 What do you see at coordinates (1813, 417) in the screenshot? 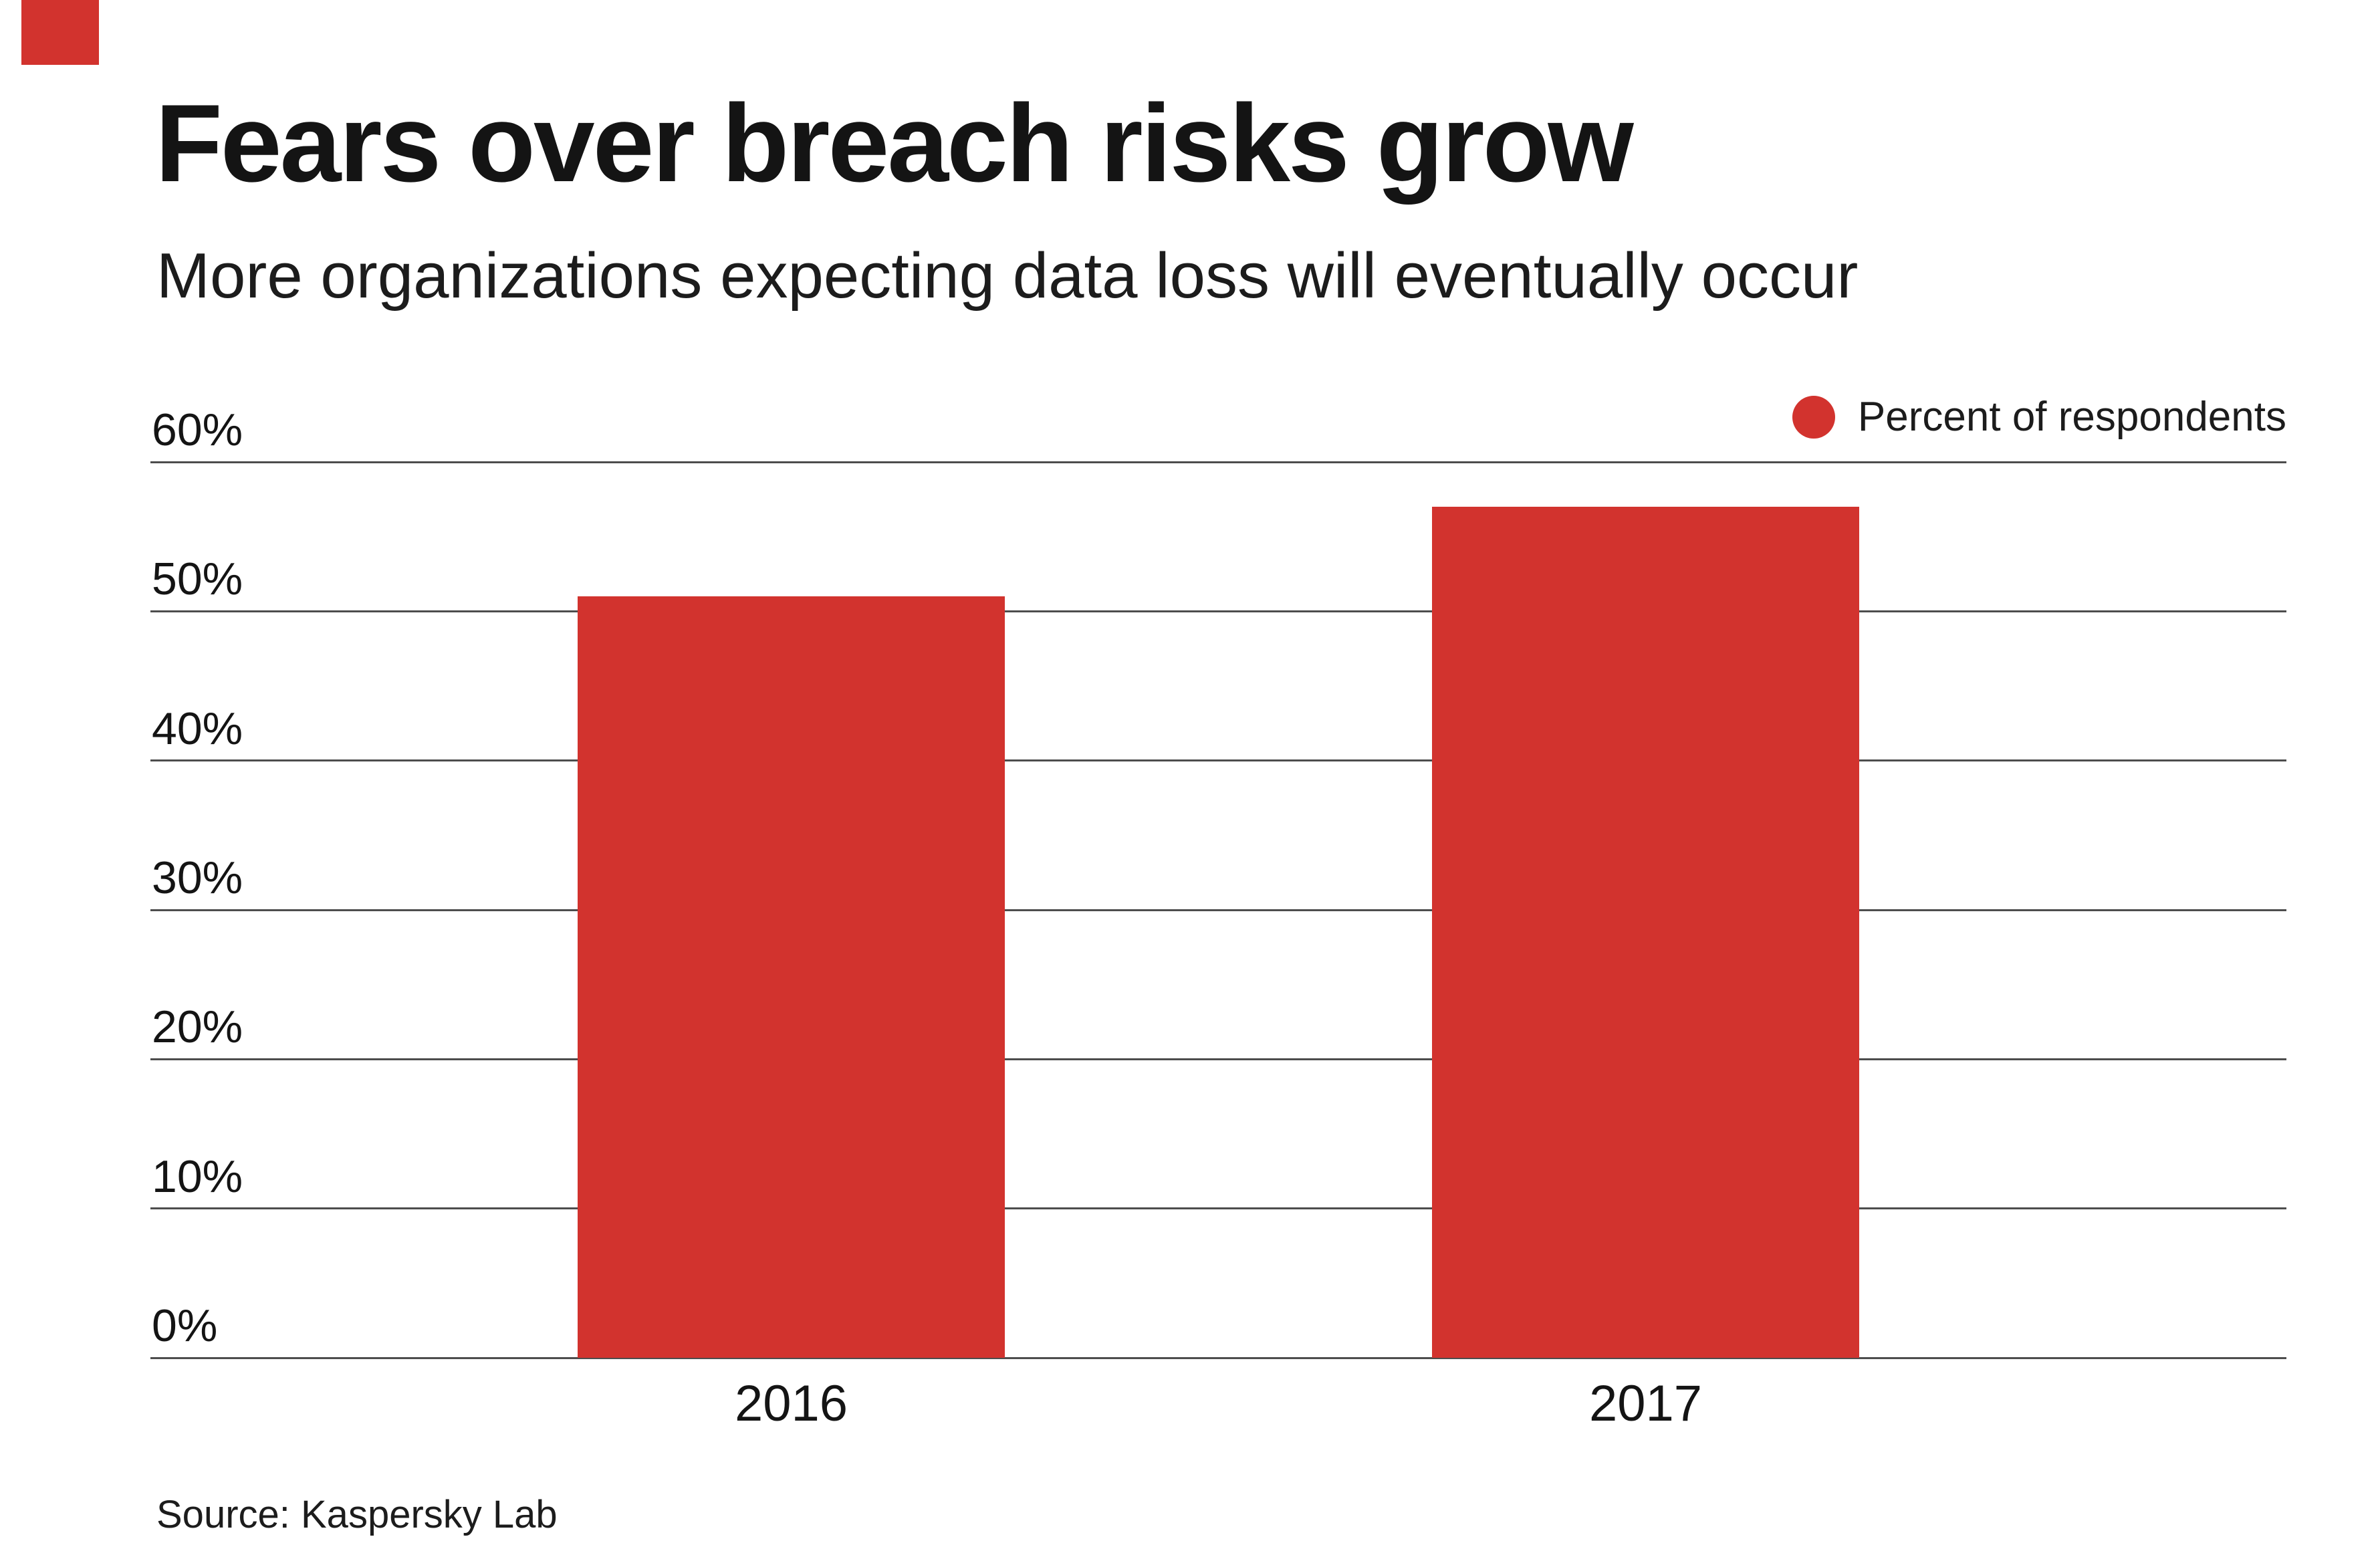
I see `legend-marker-dot` at bounding box center [1813, 417].